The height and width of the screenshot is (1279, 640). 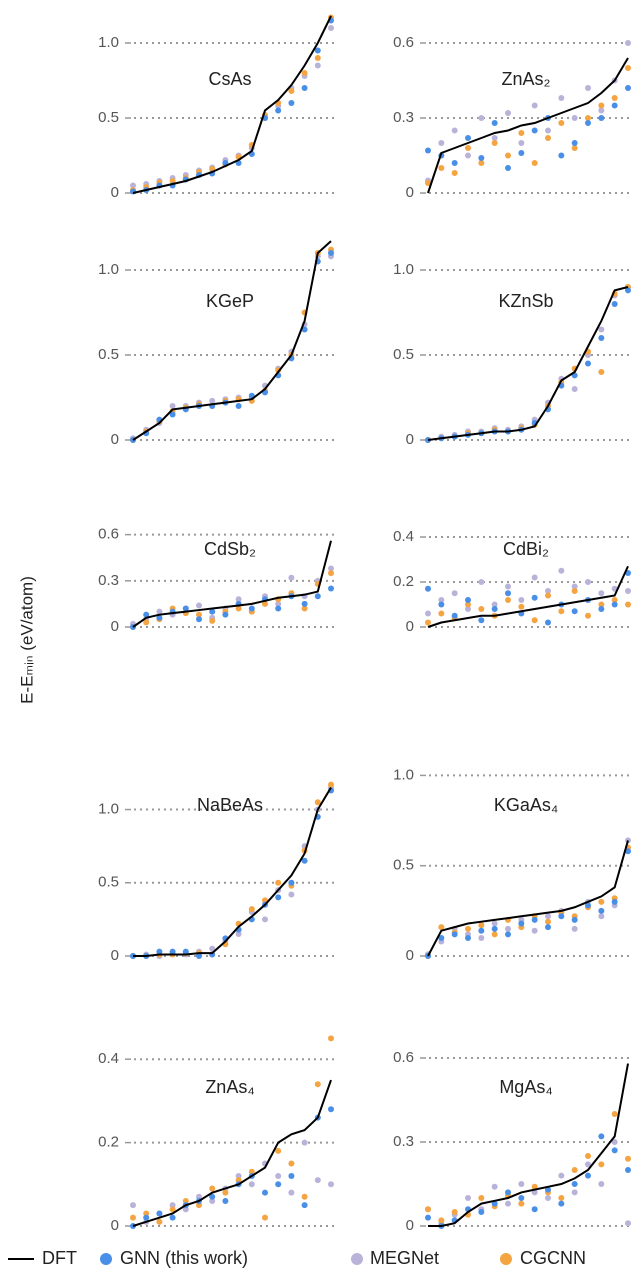 I want to click on y-tick-label: 1.0, so click(x=108, y=809).